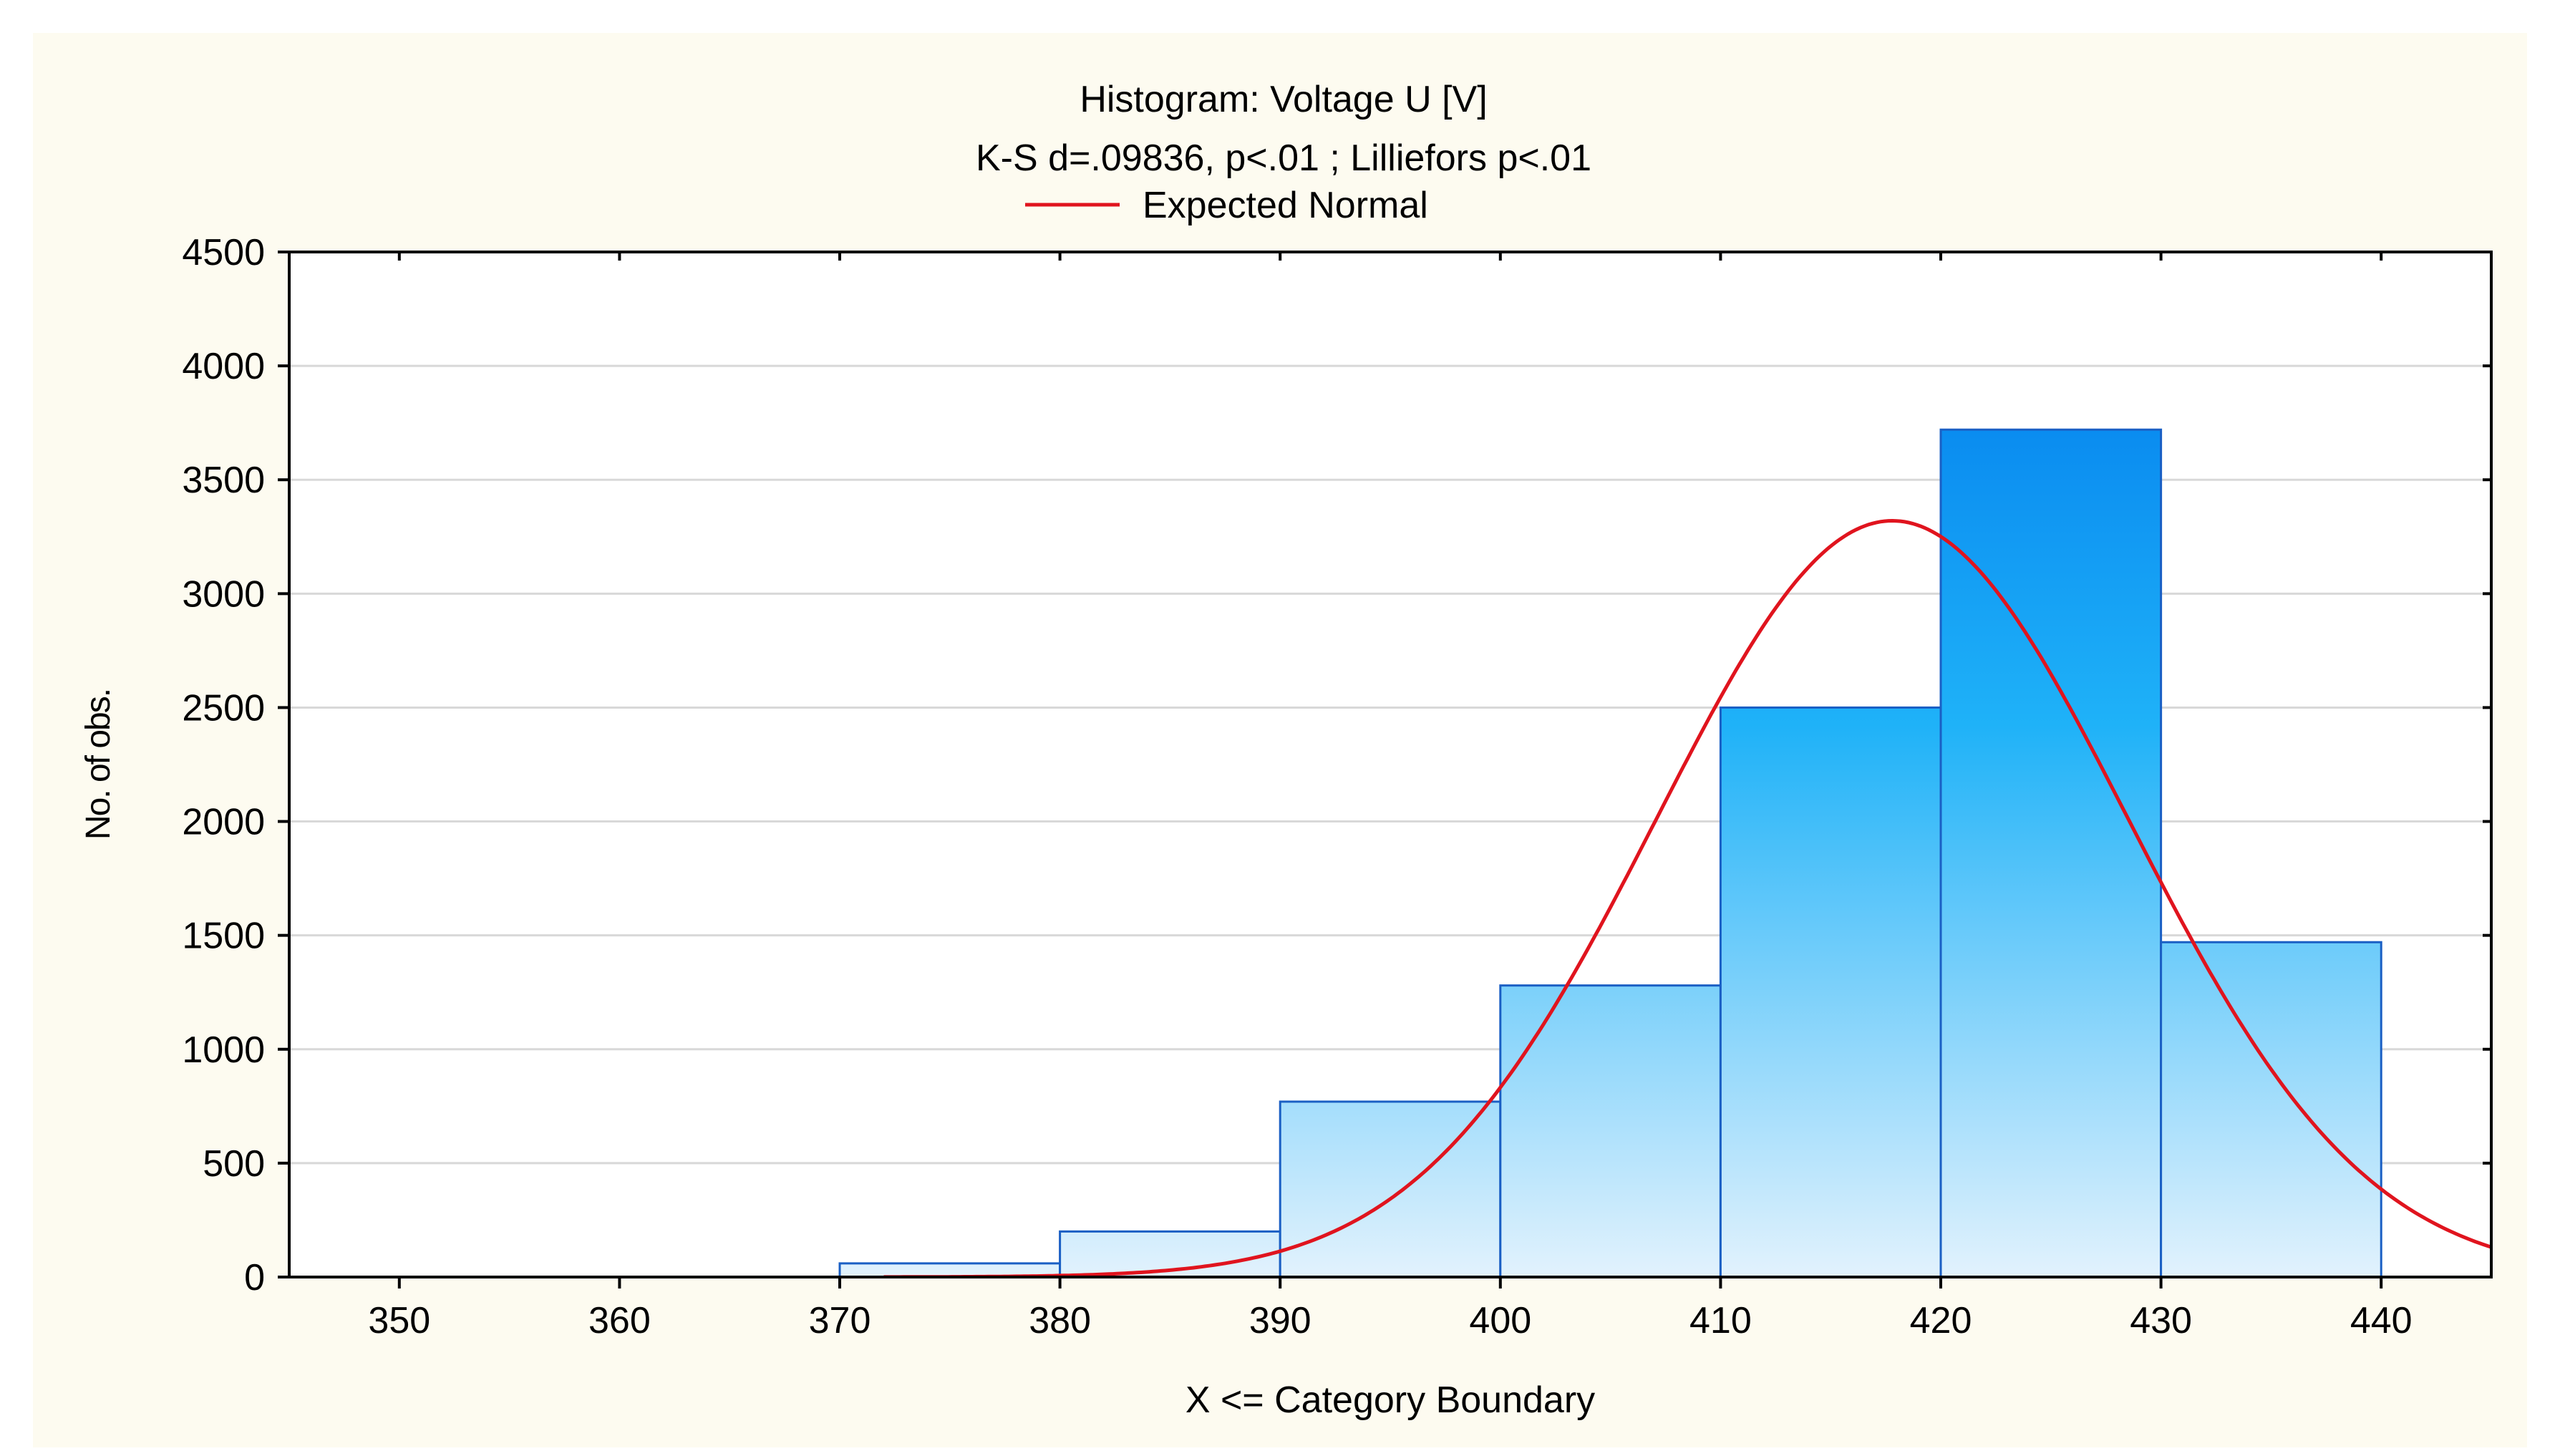 The height and width of the screenshot is (1456, 2560). Describe the element at coordinates (840, 1320) in the screenshot. I see `x-tick-label-370: 370` at that location.